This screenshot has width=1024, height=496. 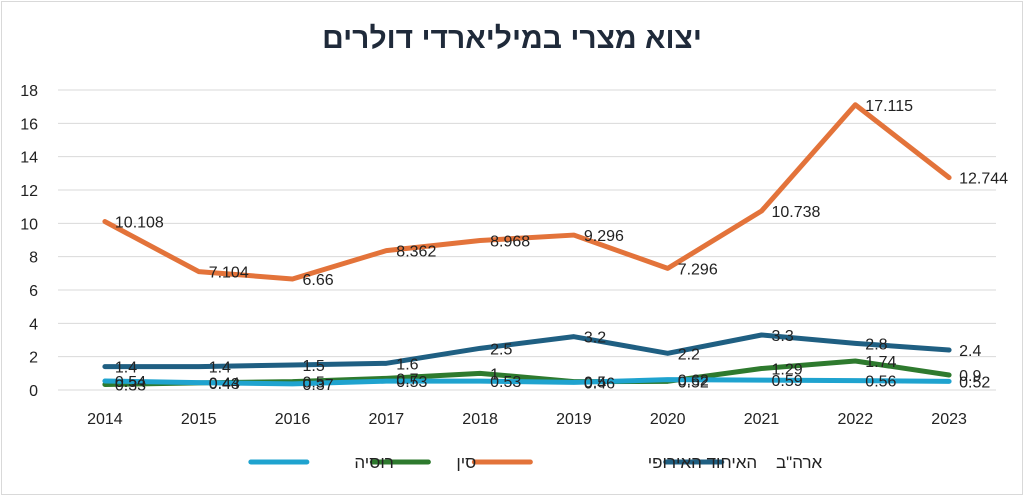 I want to click on y-tick-label: 16, so click(x=29, y=124).